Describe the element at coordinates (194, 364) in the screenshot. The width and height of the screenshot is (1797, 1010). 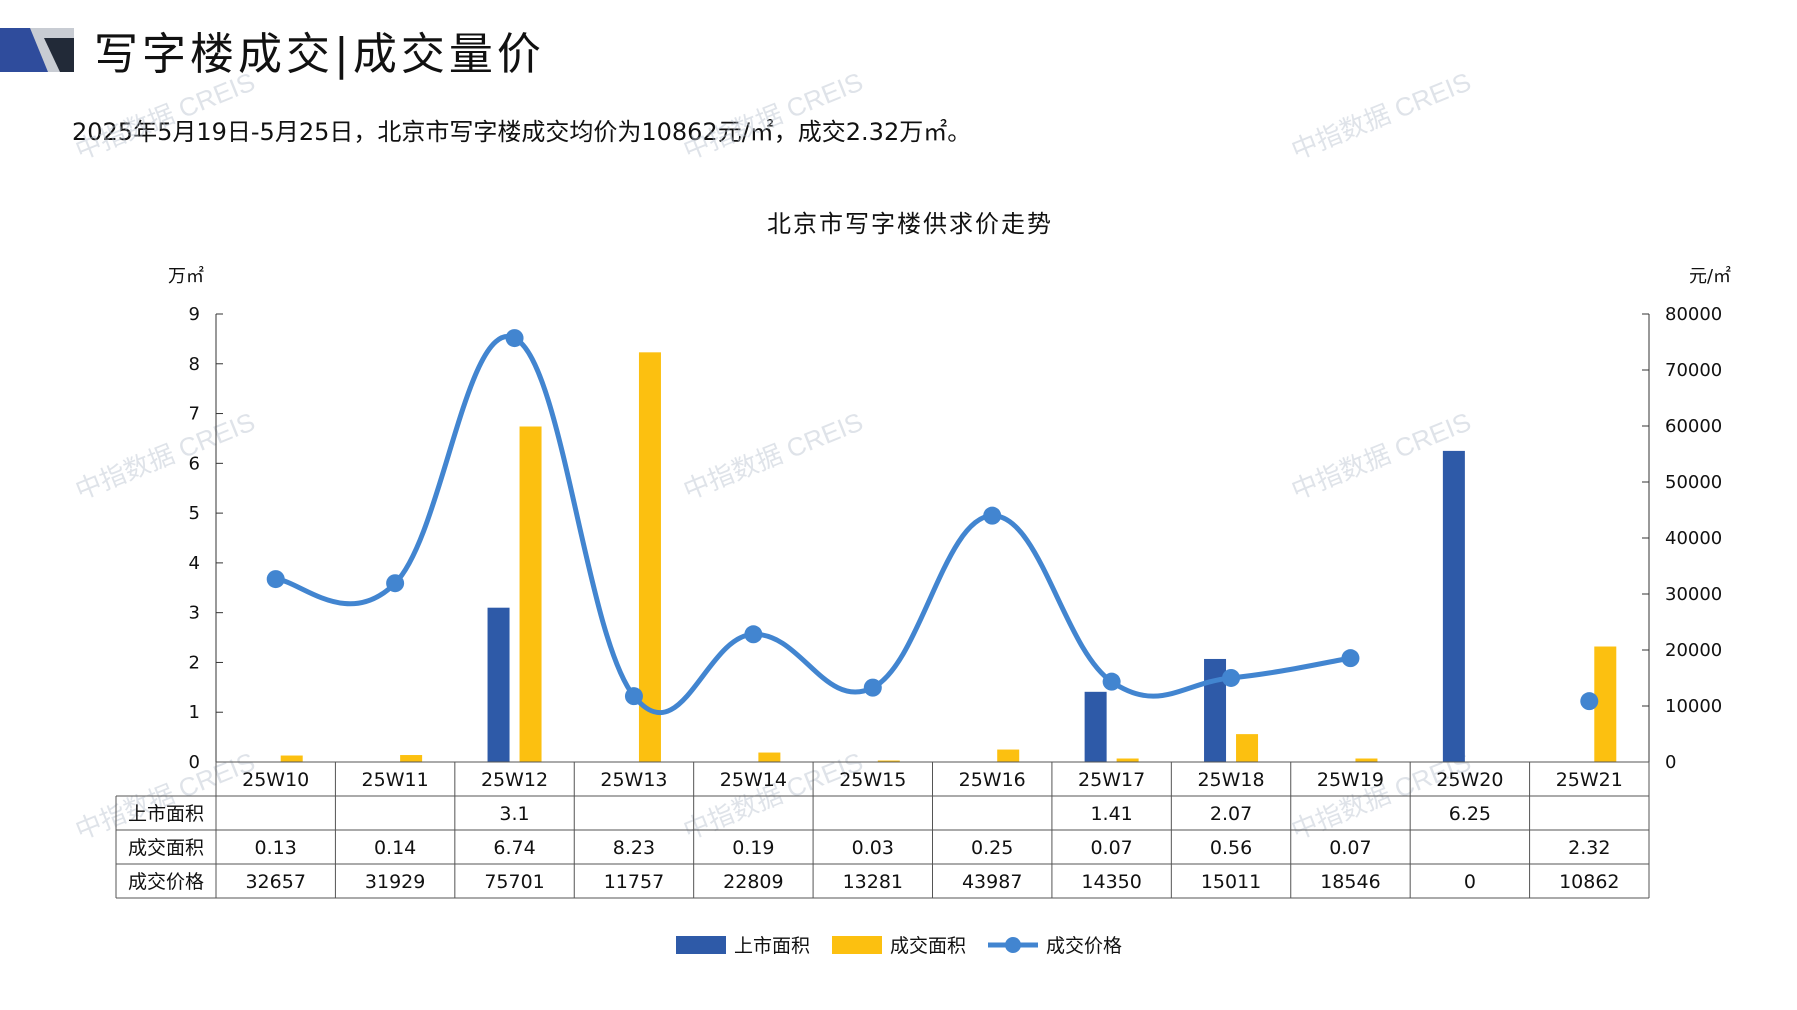
I see `left-tick-label: 8` at that location.